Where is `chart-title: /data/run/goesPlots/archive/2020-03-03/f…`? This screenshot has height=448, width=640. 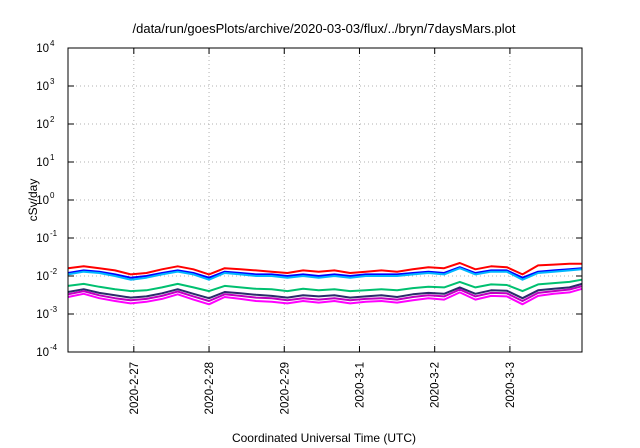
chart-title: /data/run/goesPlots/archive/2020-03-03/f… is located at coordinates (324, 28).